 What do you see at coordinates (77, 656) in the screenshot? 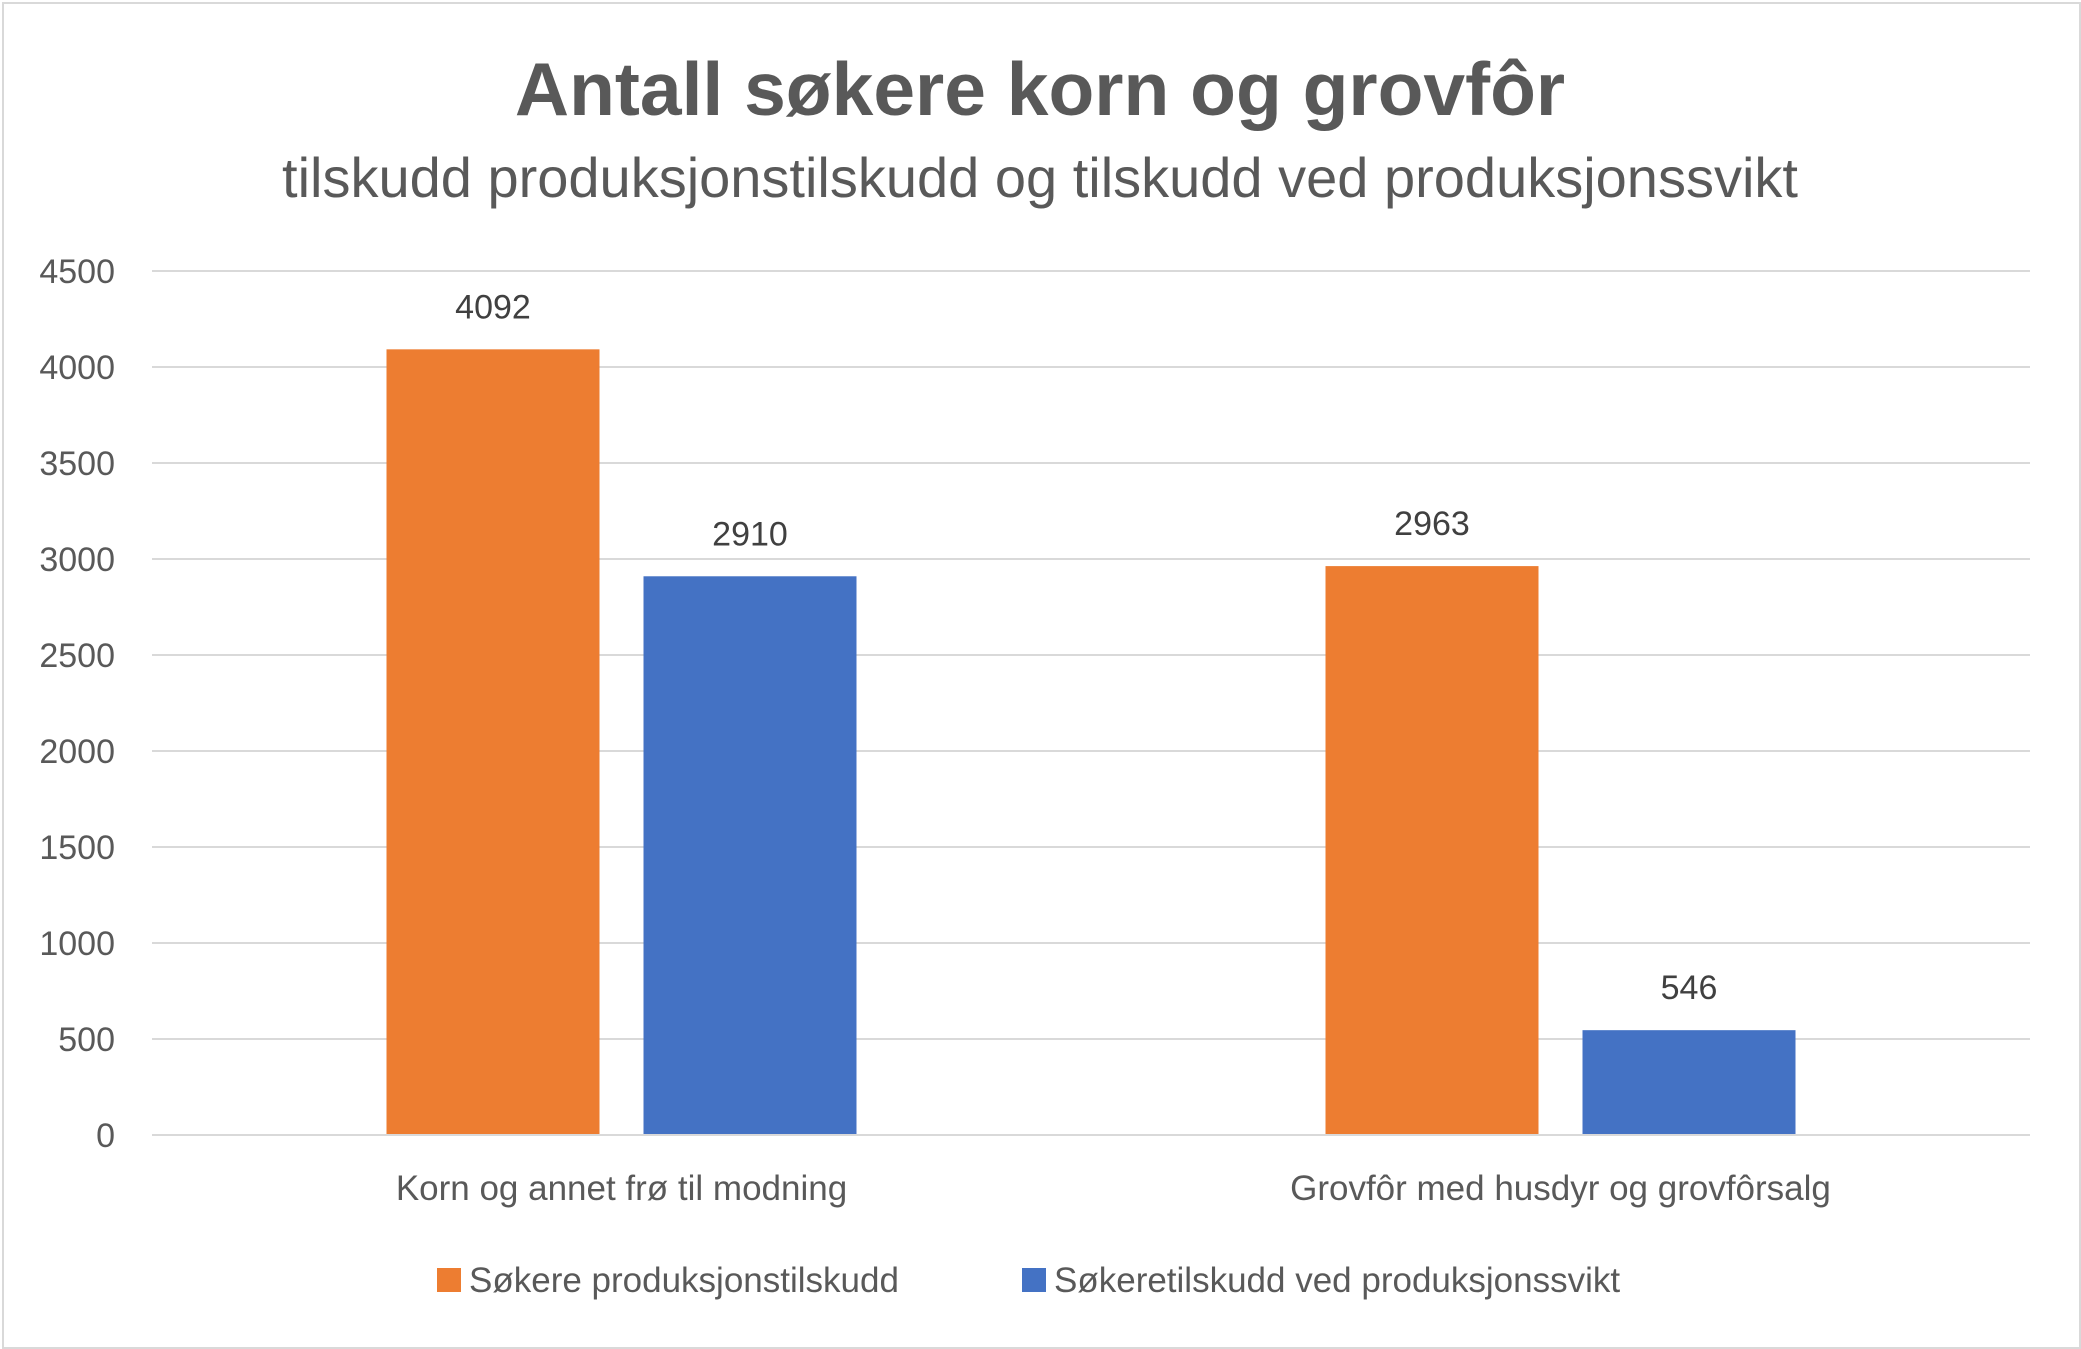
I see `y-tick-label: 2500` at bounding box center [77, 656].